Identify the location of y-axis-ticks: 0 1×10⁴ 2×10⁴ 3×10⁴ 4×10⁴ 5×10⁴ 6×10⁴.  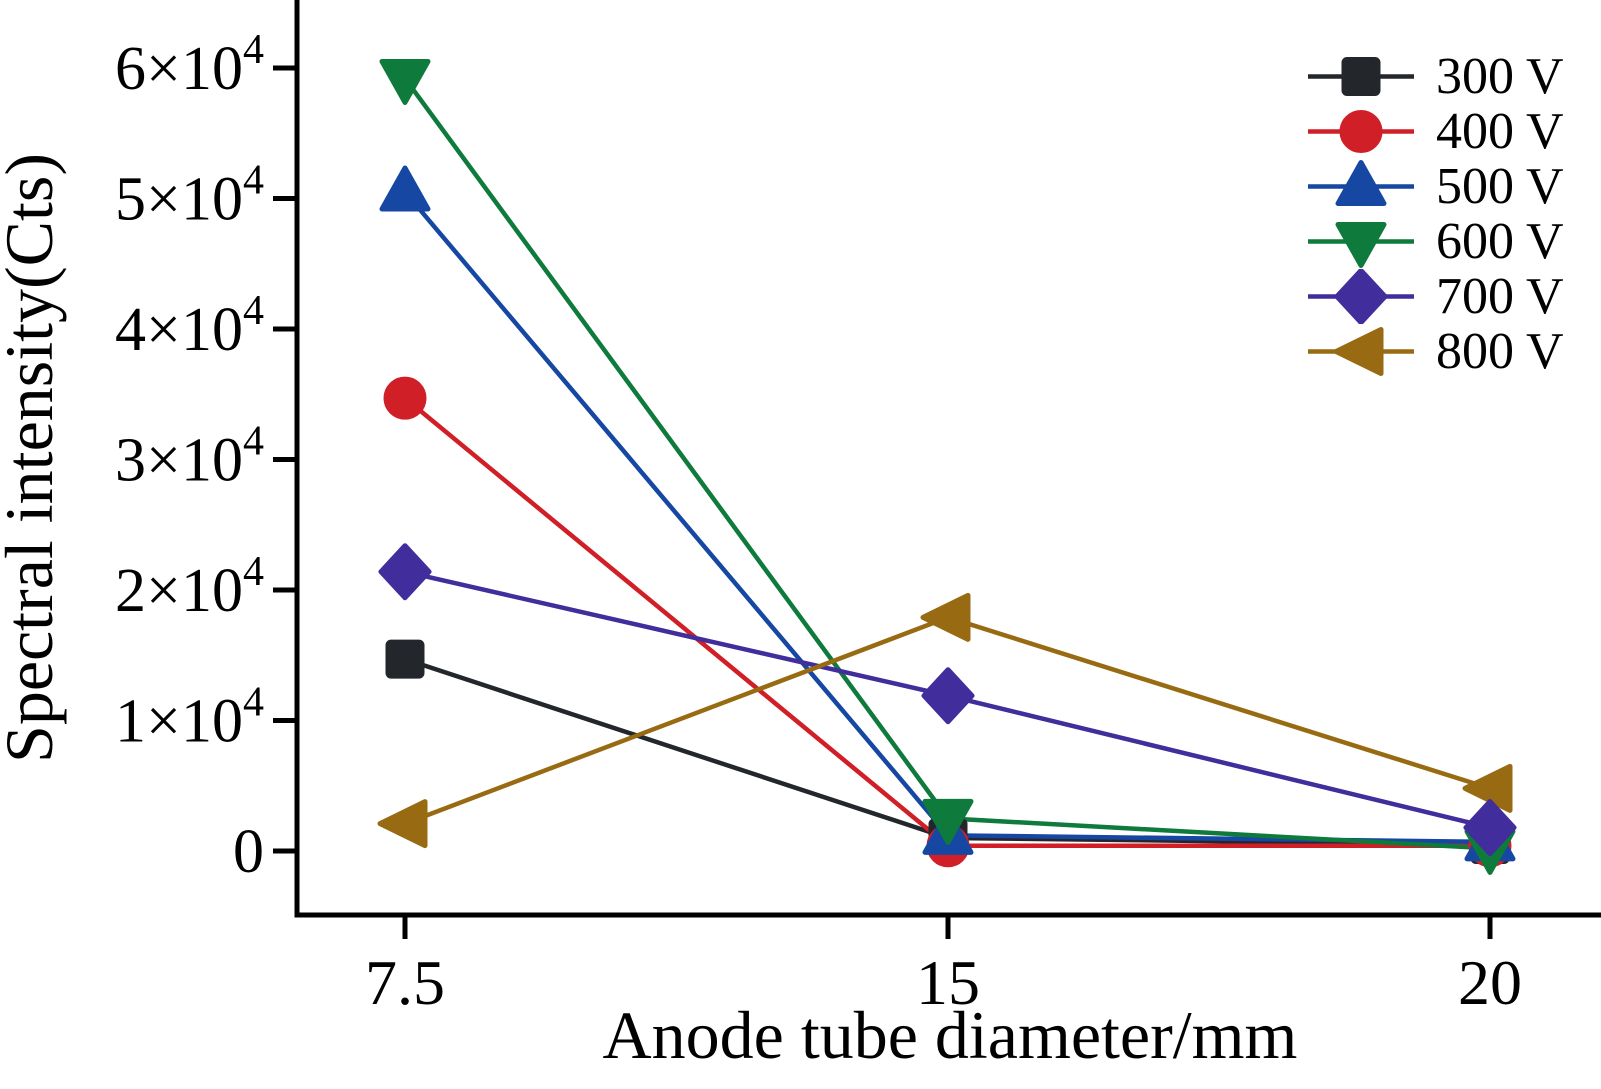
(206, 456).